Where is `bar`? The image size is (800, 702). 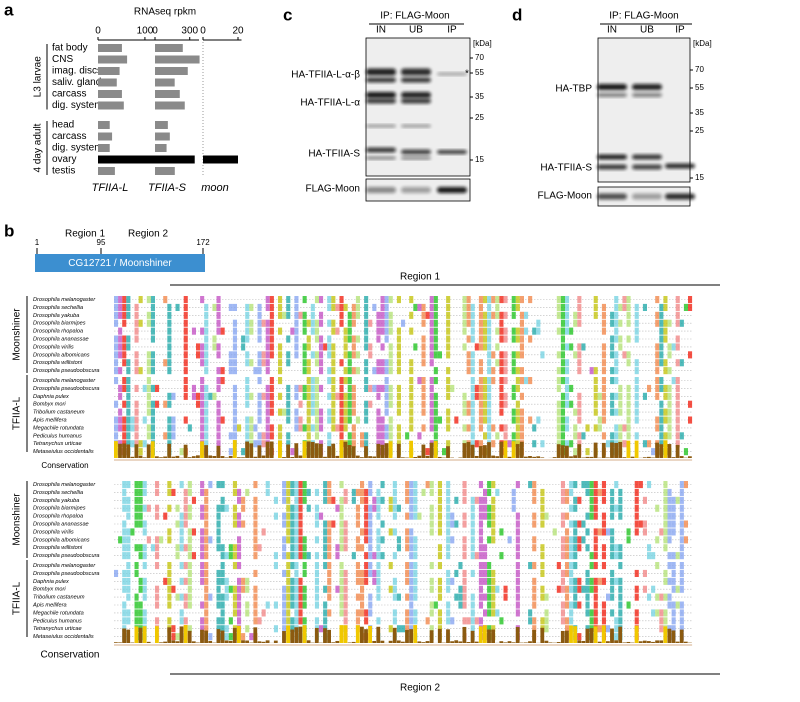
bar is located at coordinates (220, 159).